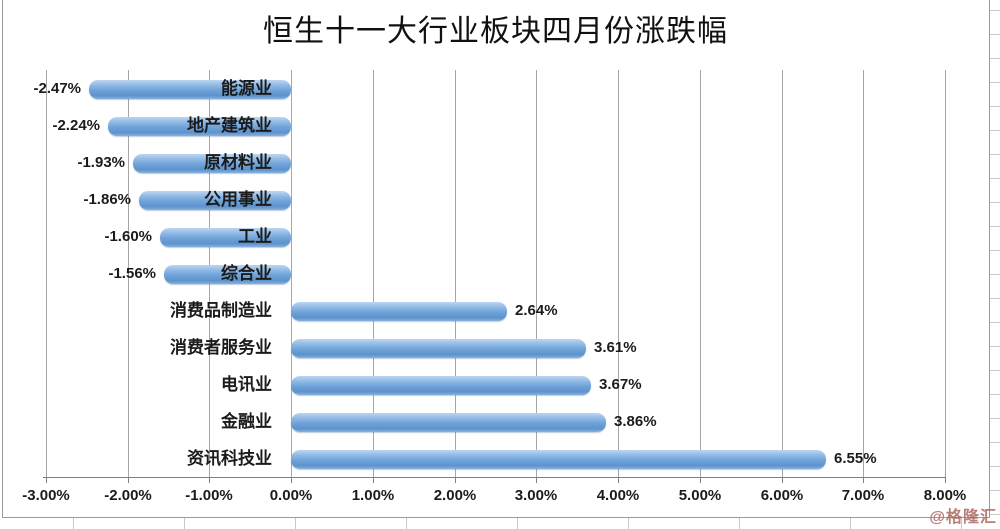  What do you see at coordinates (107, 199) in the screenshot?
I see `bar-value-label: -1.86%` at bounding box center [107, 199].